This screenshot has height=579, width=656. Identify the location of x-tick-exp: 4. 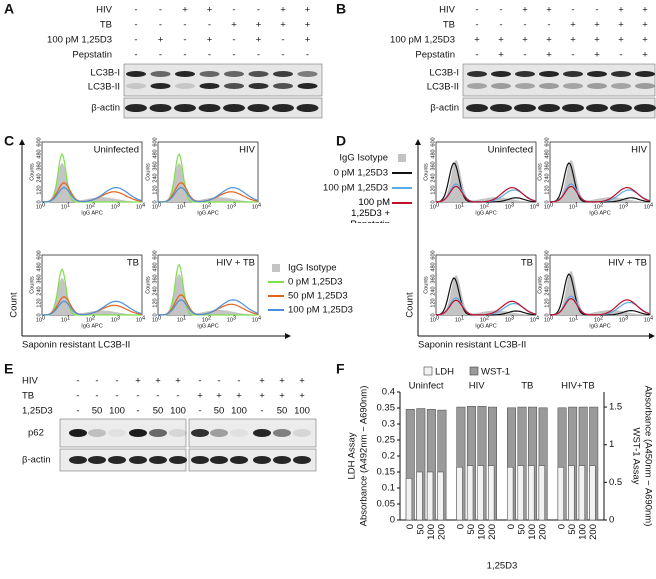
(537, 205).